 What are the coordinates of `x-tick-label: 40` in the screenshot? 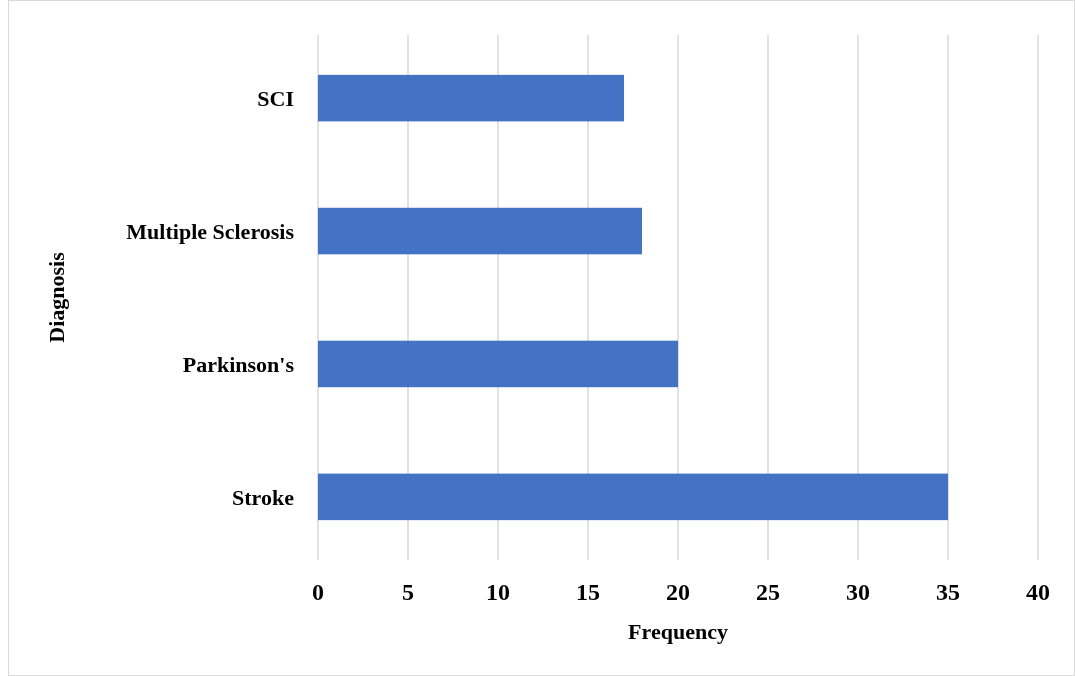 It's located at (1038, 592).